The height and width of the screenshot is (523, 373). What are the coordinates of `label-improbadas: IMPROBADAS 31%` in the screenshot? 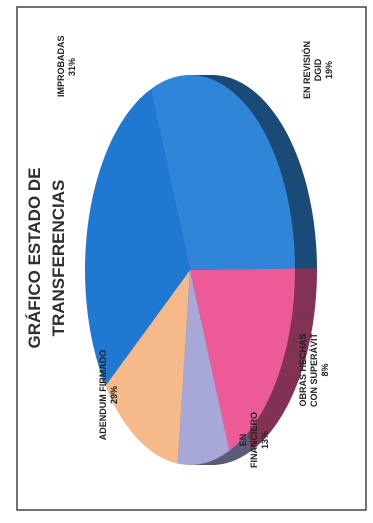 It's located at (68, 66).